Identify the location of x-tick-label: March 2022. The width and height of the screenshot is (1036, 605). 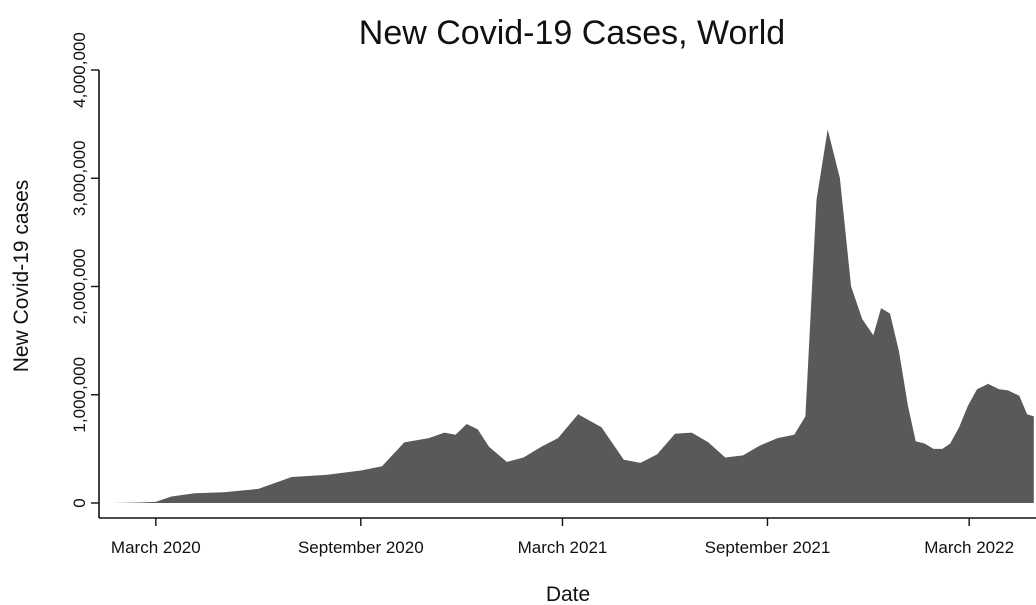
(969, 547).